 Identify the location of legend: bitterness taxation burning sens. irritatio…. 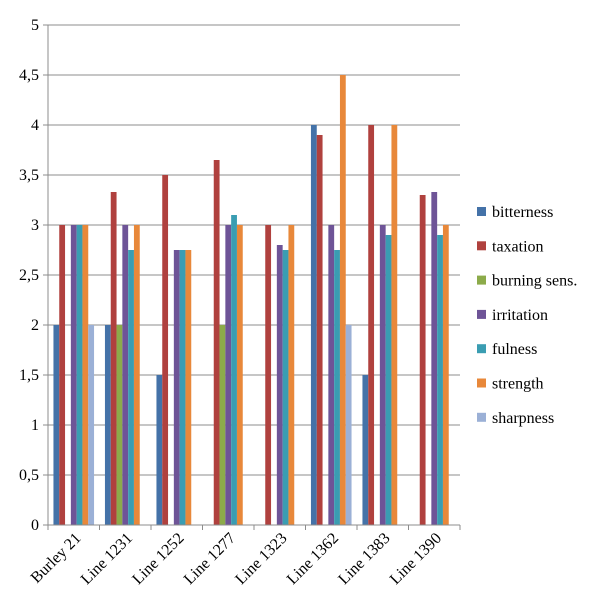
(527, 315).